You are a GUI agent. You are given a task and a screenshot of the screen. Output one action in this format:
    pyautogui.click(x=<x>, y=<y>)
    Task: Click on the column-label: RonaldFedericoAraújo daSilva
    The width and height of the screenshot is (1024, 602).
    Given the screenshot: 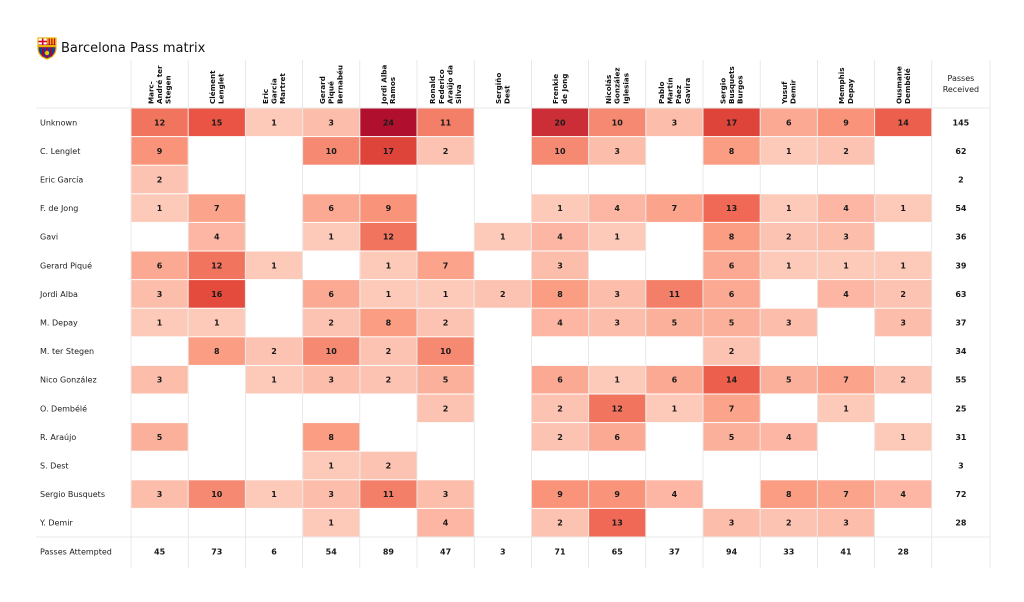 What is the action you would take?
    pyautogui.click(x=445, y=84)
    